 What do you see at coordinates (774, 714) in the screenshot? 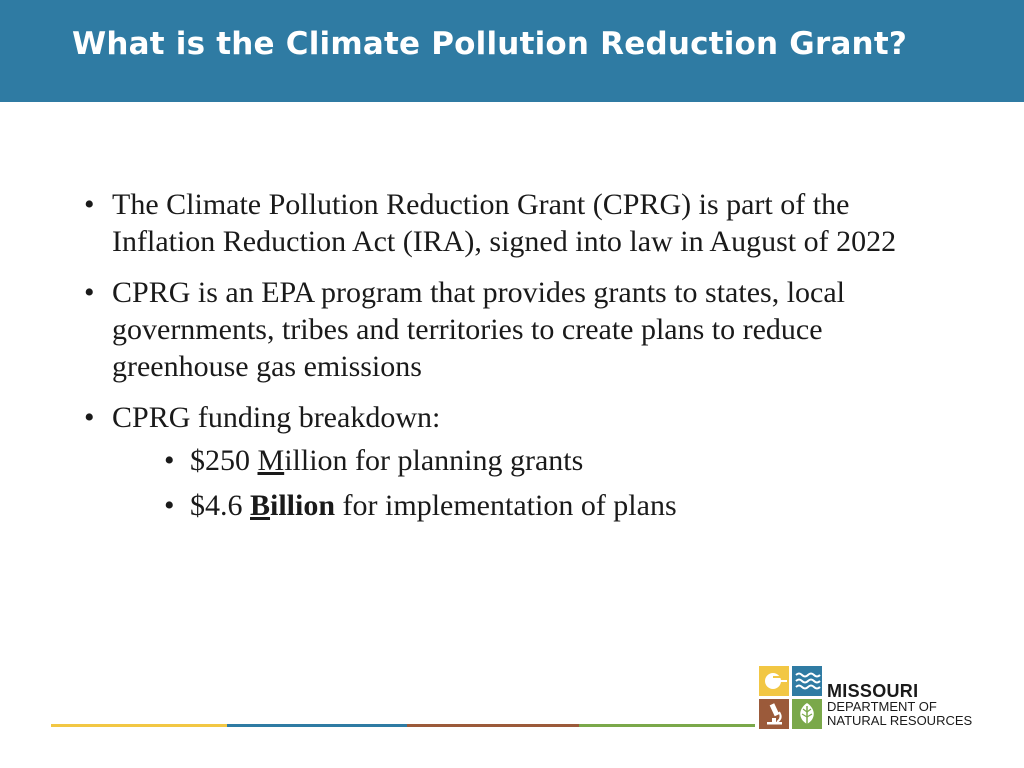
I see `microscope-icon` at bounding box center [774, 714].